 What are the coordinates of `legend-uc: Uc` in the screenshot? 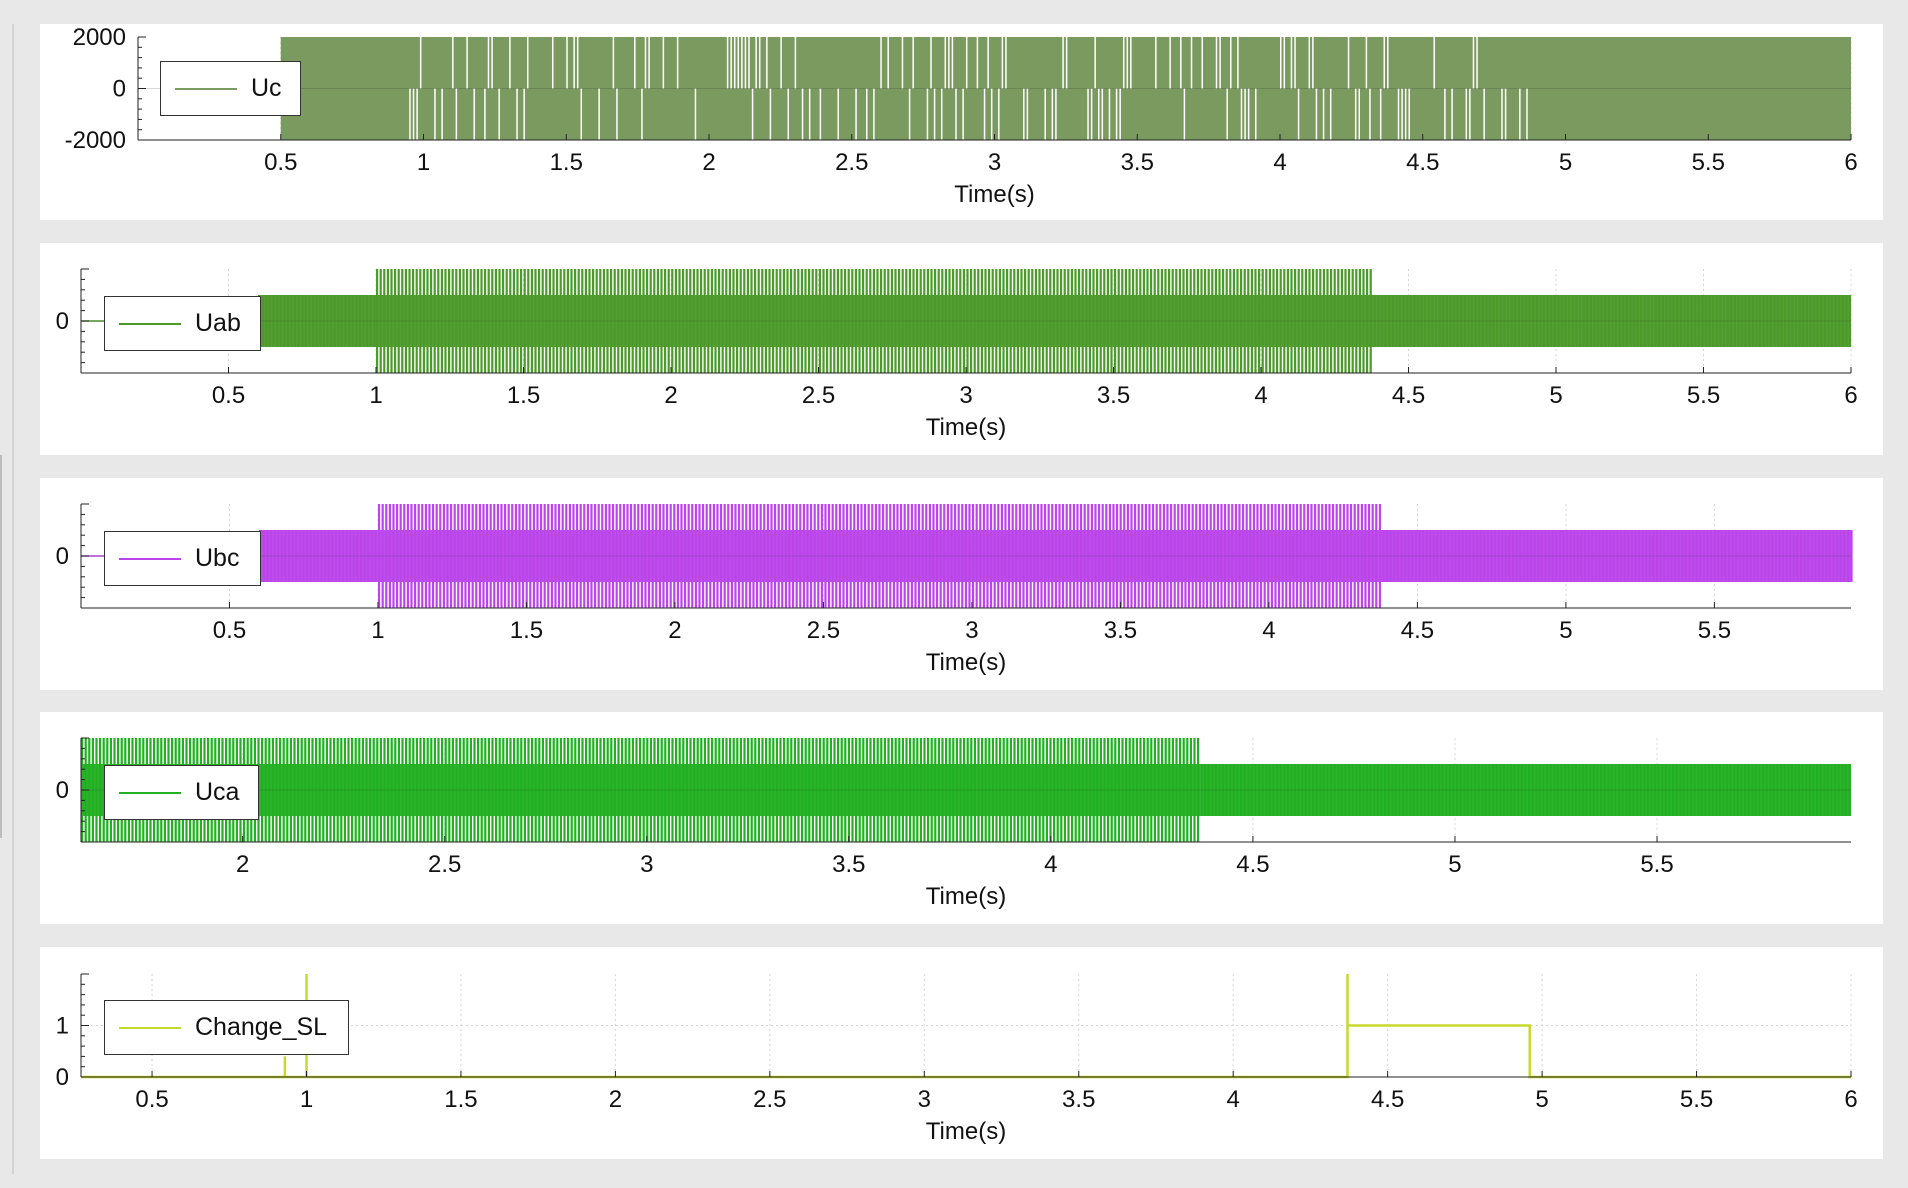 It's located at (230, 88).